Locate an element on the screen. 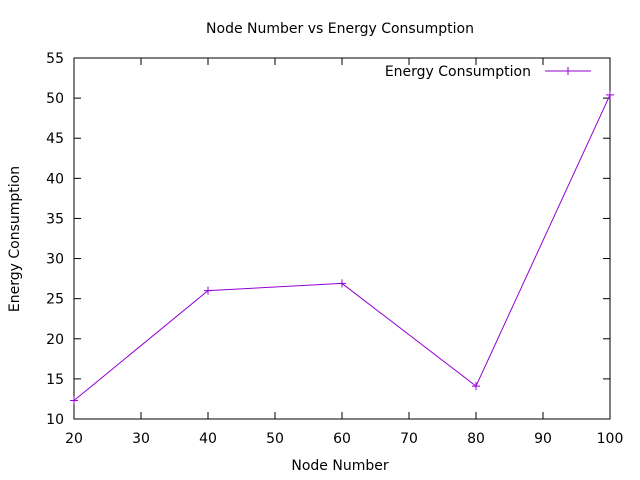 The image size is (640, 480). x-axis-label: Node Number is located at coordinates (339, 466).